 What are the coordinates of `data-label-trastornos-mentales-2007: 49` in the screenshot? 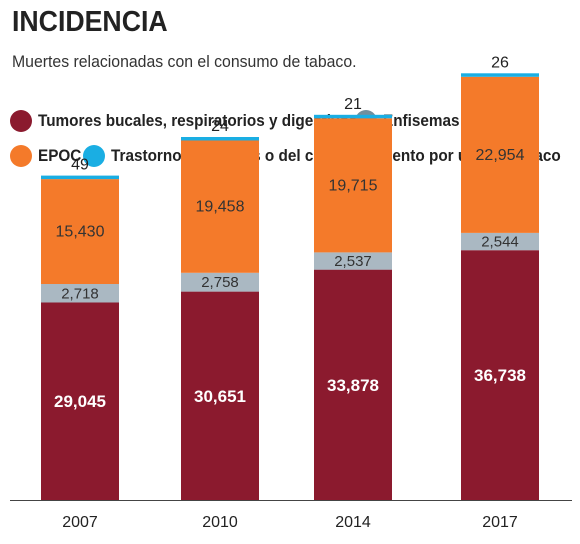 It's located at (80, 165).